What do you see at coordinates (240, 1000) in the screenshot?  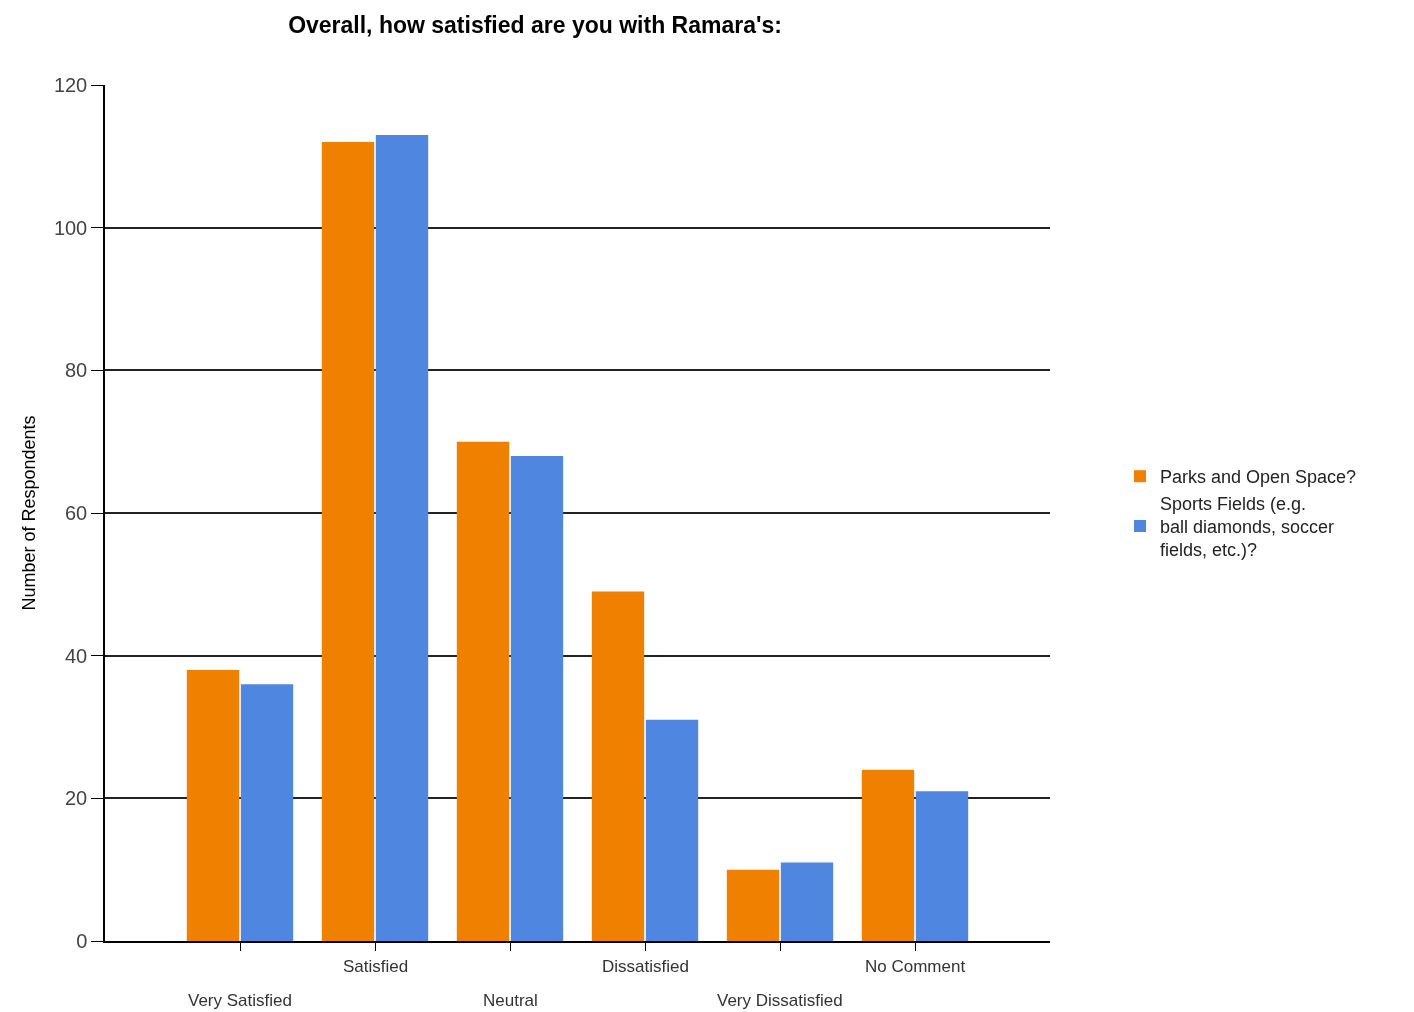 I see `x-tick-label: Very Satisfied` at bounding box center [240, 1000].